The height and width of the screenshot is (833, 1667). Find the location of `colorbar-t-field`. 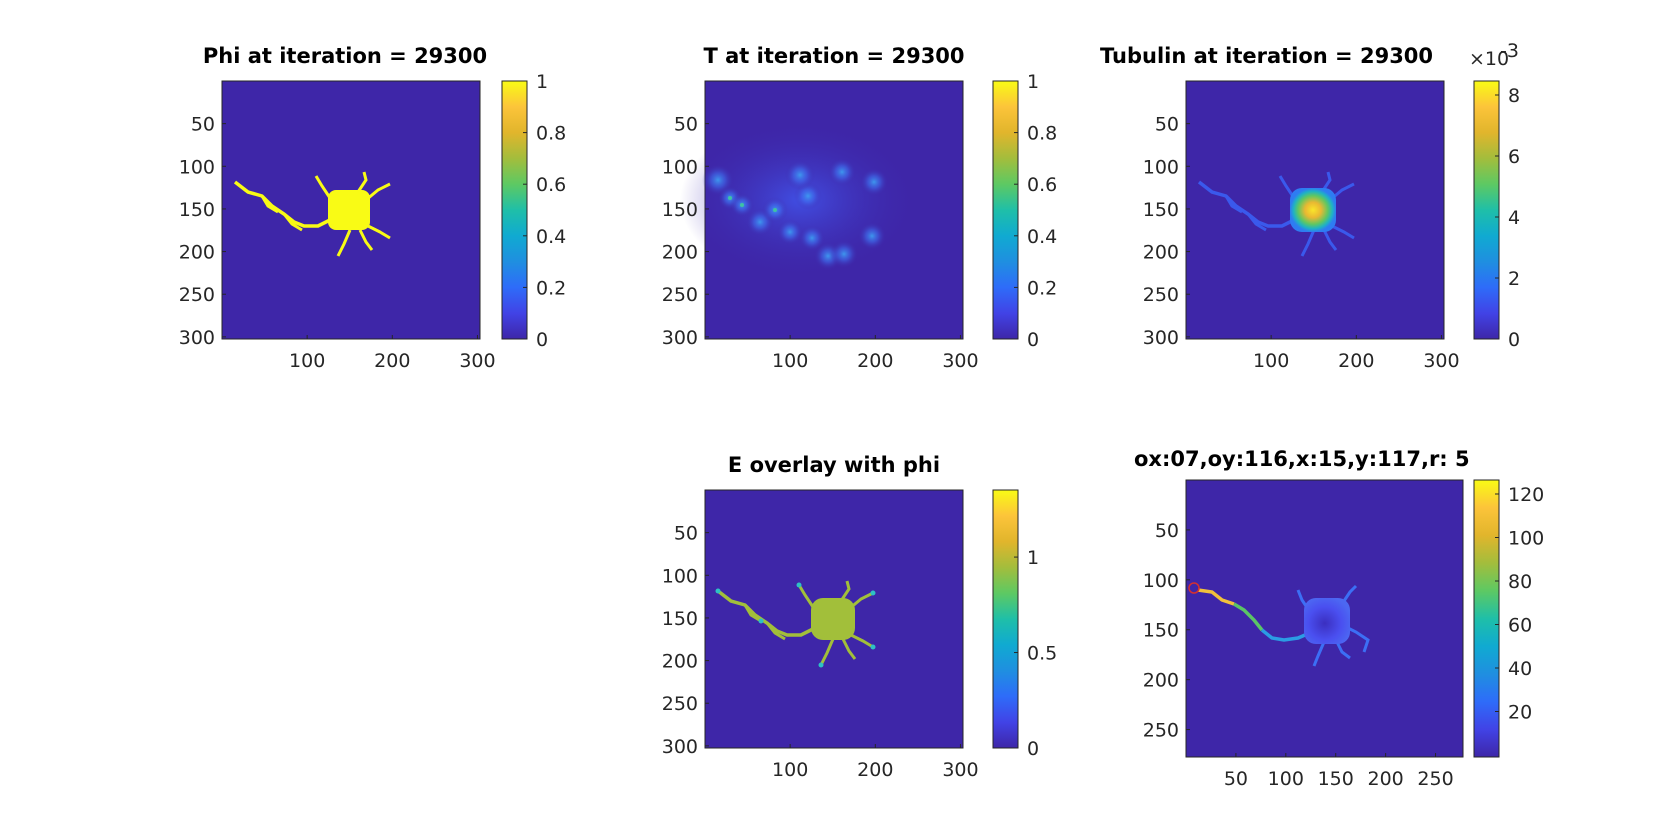

colorbar-t-field is located at coordinates (1005, 210).